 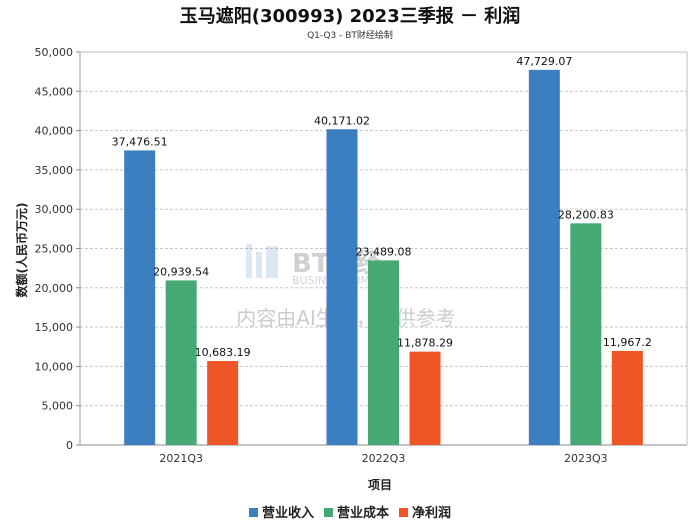 What do you see at coordinates (54, 209) in the screenshot?
I see `y-tick-label: 30,000` at bounding box center [54, 209].